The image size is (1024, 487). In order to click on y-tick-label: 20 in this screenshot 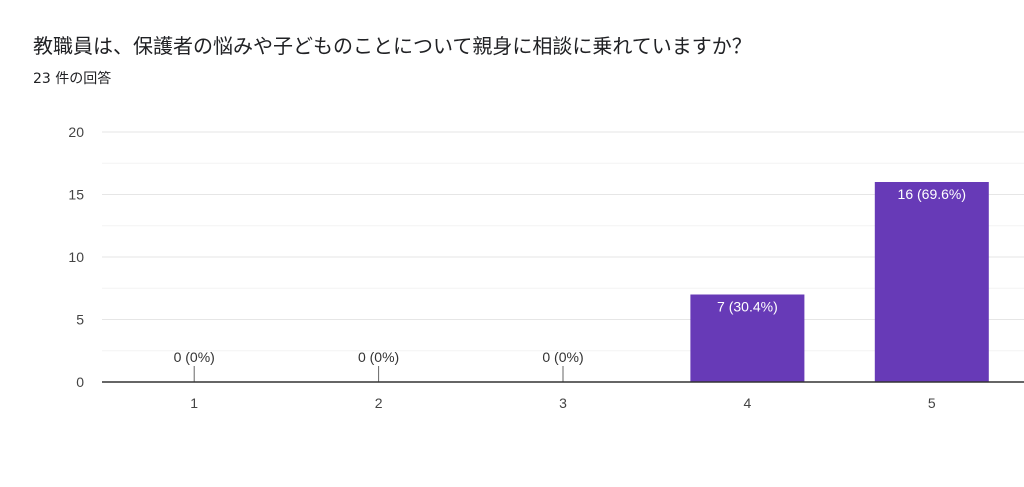, I will do `click(76, 132)`.